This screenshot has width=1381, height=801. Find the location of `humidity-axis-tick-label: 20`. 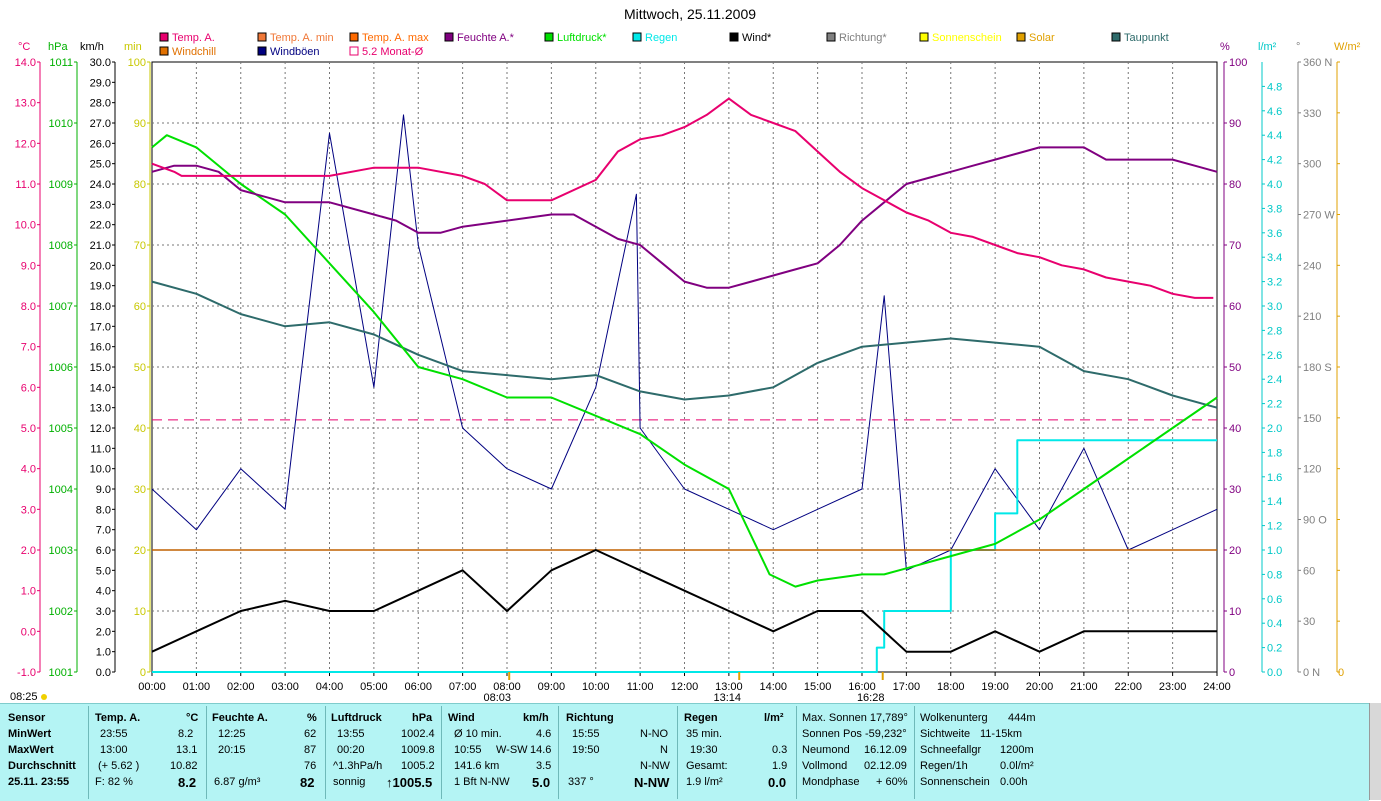

humidity-axis-tick-label: 20 is located at coordinates (1235, 551).